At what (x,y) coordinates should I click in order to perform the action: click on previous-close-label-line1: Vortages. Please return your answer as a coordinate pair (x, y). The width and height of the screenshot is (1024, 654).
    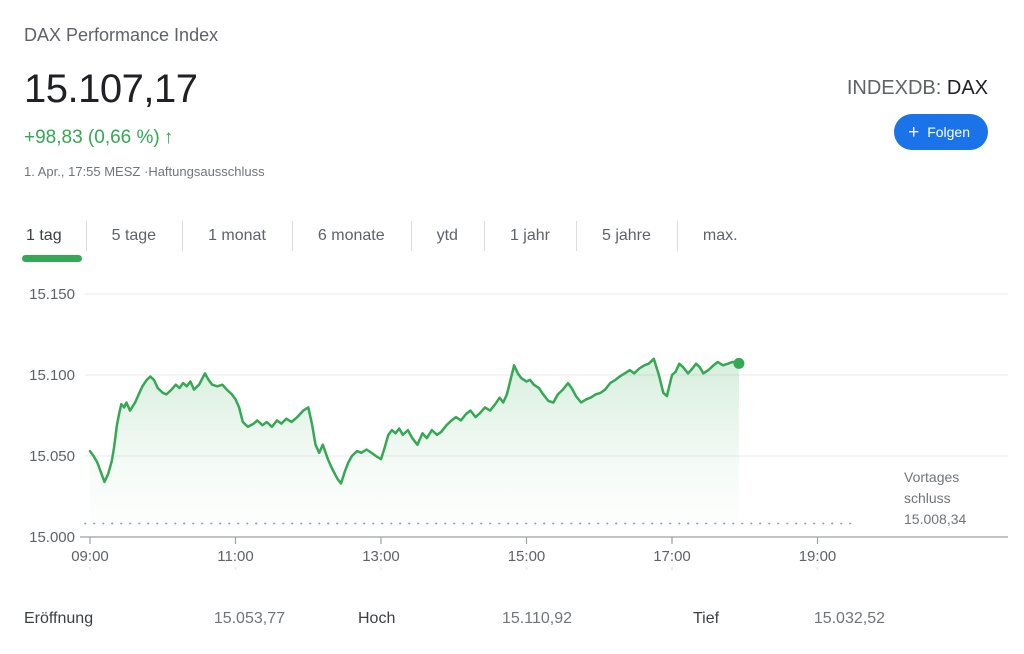
    Looking at the image, I should click on (932, 477).